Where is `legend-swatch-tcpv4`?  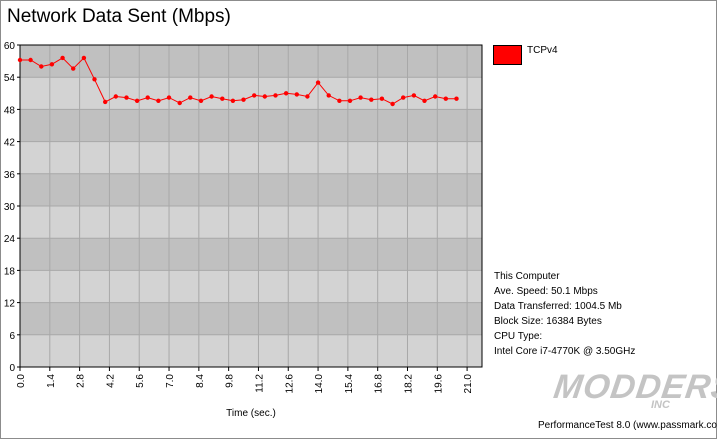
legend-swatch-tcpv4 is located at coordinates (507, 55).